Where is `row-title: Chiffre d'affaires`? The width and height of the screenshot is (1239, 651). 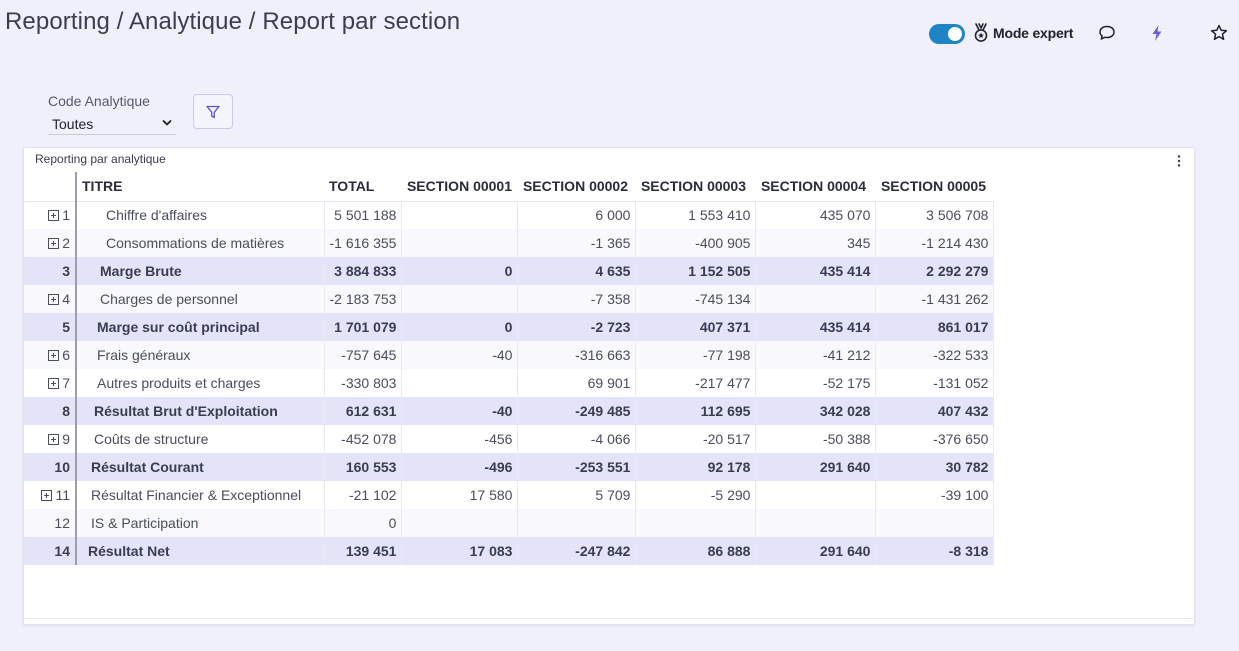
row-title: Chiffre d'affaires is located at coordinates (200, 215).